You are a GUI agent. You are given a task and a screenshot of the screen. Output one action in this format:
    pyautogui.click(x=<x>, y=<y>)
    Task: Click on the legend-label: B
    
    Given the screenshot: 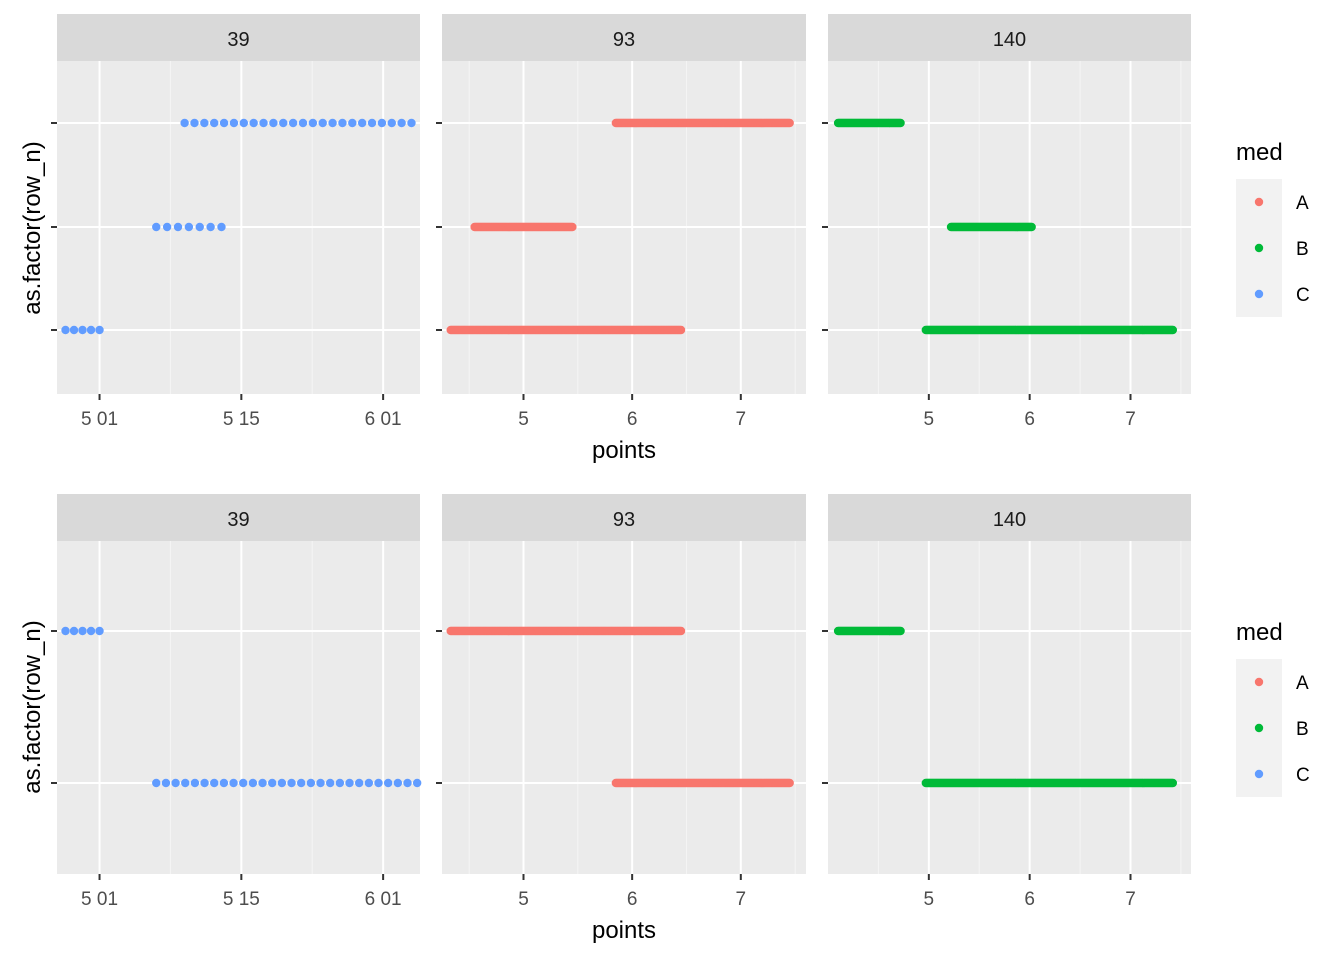 What is the action you would take?
    pyautogui.click(x=1302, y=249)
    